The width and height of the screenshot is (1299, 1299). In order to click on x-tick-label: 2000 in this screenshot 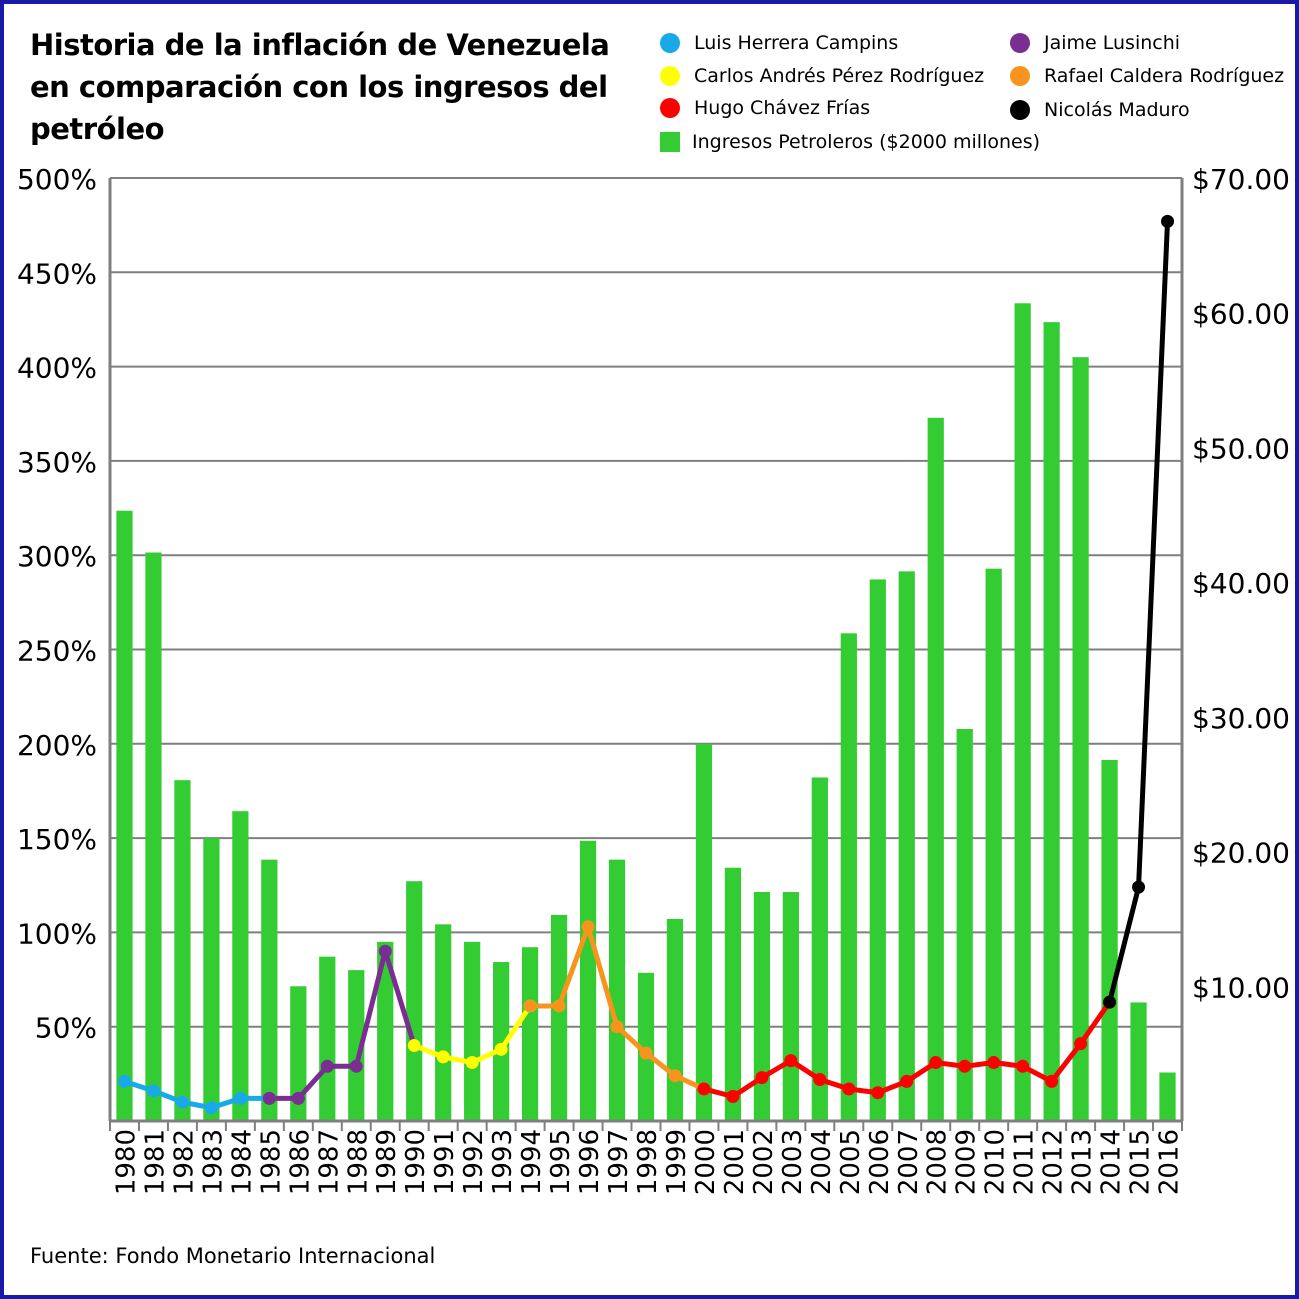, I will do `click(706, 1162)`.